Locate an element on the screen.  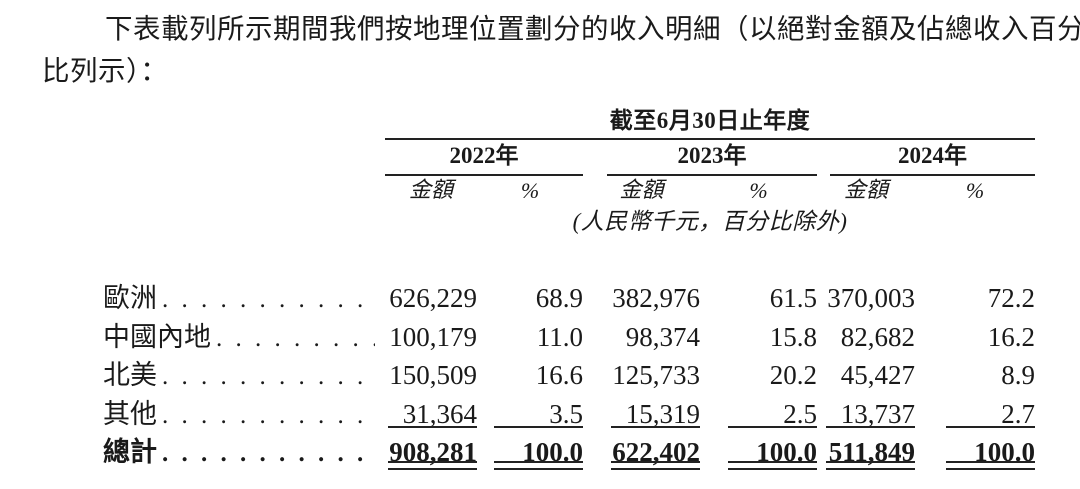
row-label: 中國內地 is located at coordinates (157, 336).